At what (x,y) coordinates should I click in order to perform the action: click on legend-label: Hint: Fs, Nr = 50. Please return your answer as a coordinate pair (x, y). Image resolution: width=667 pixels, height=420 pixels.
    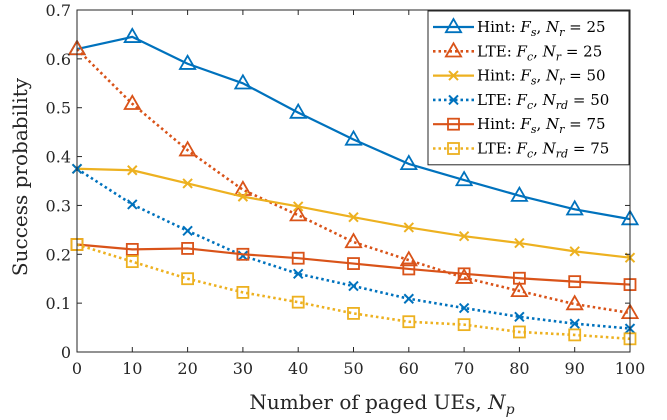
    Looking at the image, I should click on (541, 77).